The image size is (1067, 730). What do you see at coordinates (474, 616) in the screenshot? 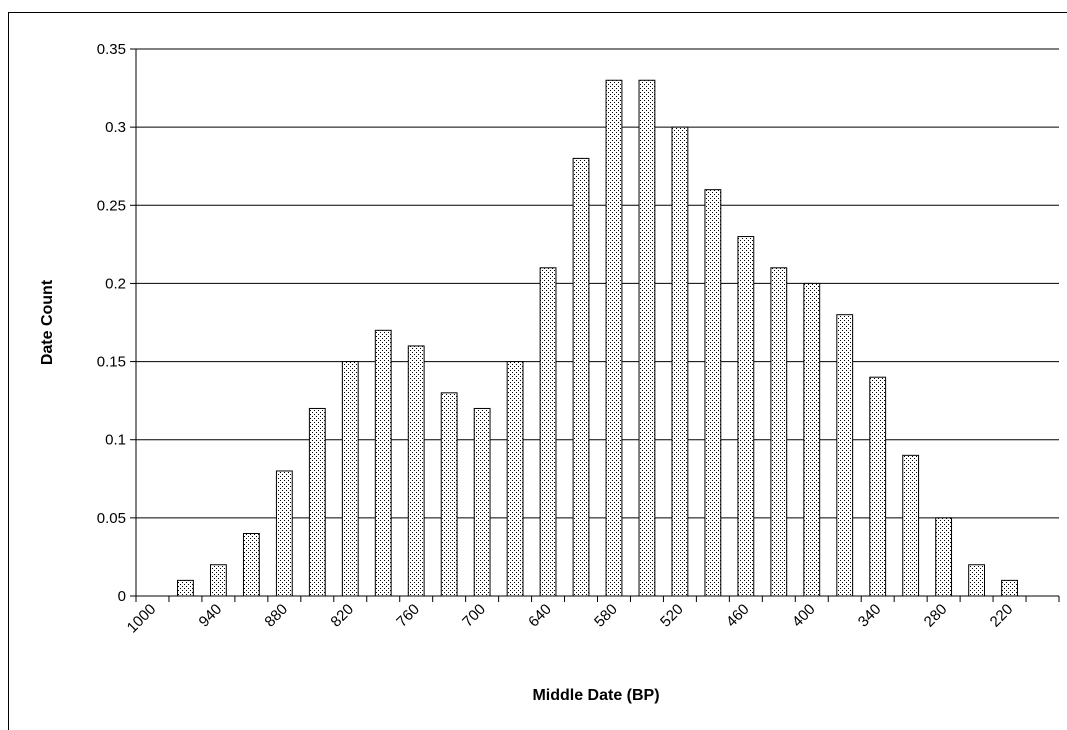
I see `x-tick-label: 700` at bounding box center [474, 616].